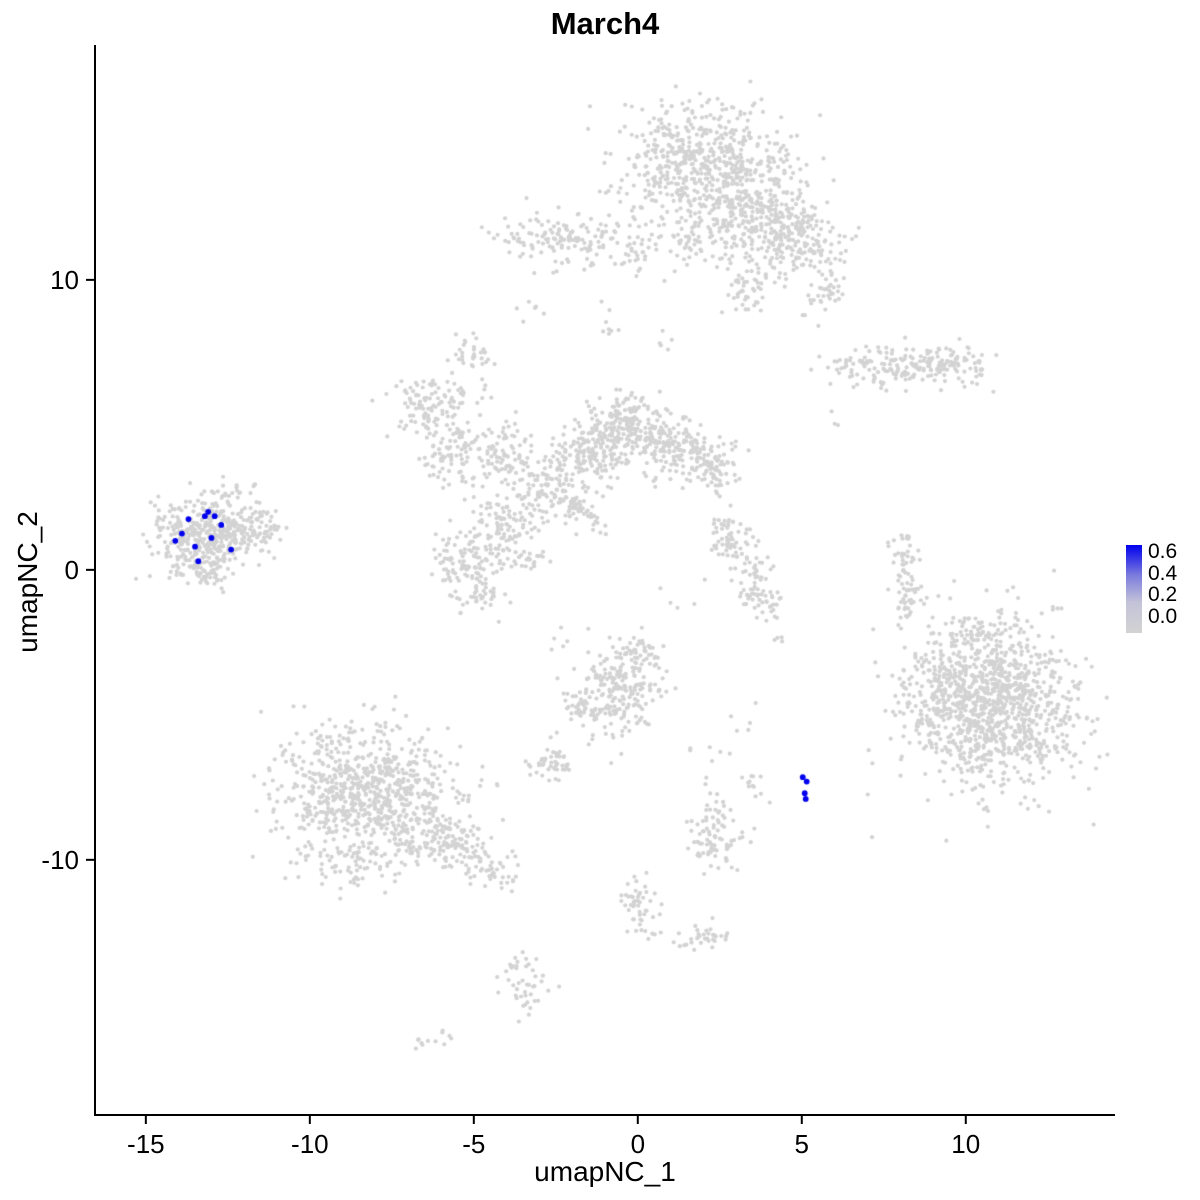  I want to click on x-tick-label: -10, so click(310, 1144).